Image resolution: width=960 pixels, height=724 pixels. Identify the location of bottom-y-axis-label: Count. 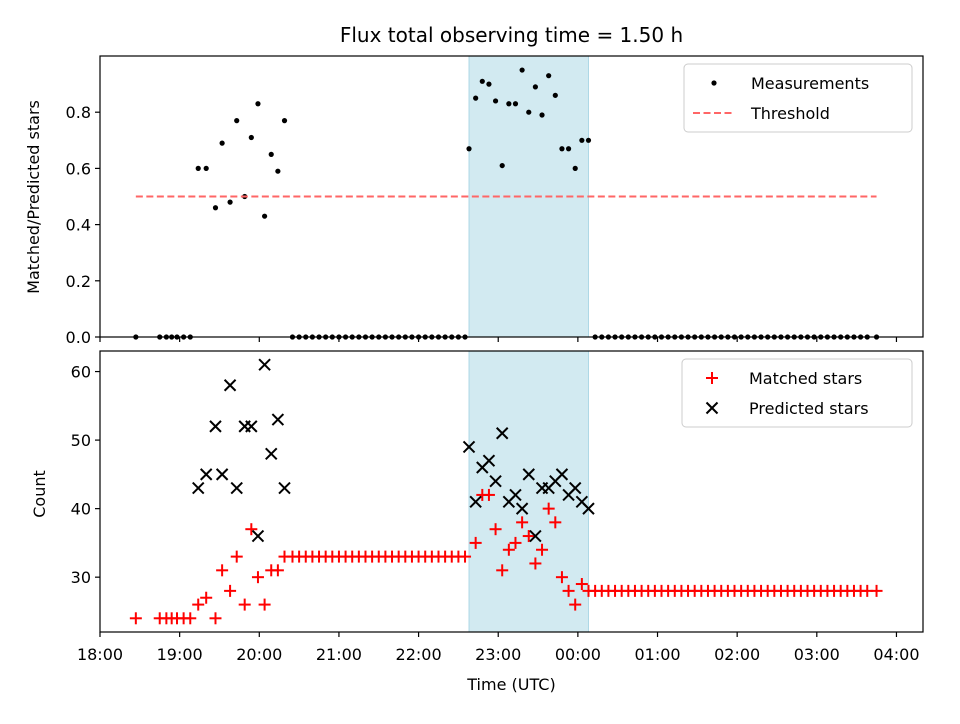
(39, 494).